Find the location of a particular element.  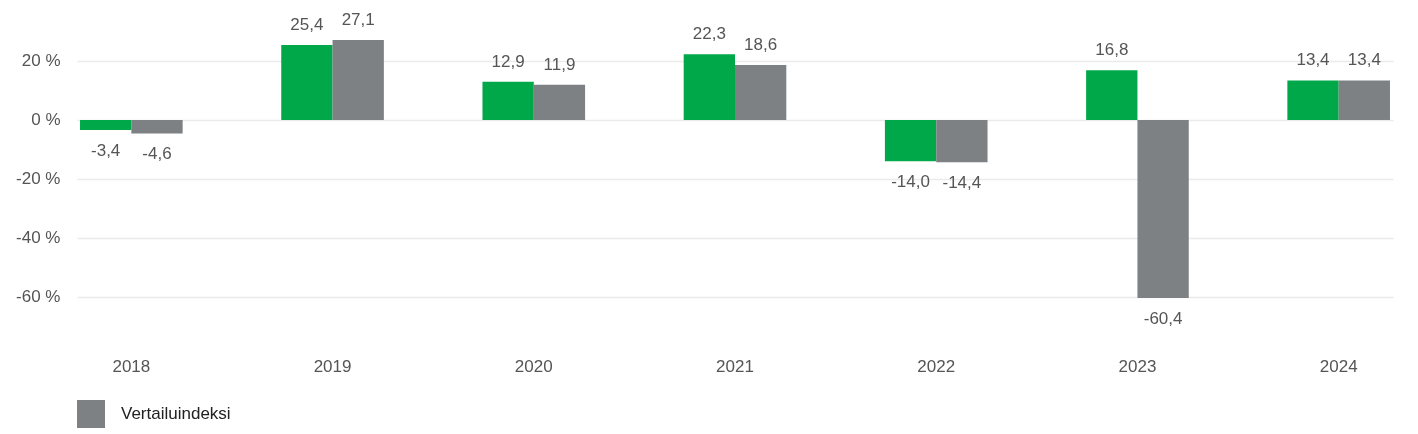

data-label: -14,0 is located at coordinates (910, 182).